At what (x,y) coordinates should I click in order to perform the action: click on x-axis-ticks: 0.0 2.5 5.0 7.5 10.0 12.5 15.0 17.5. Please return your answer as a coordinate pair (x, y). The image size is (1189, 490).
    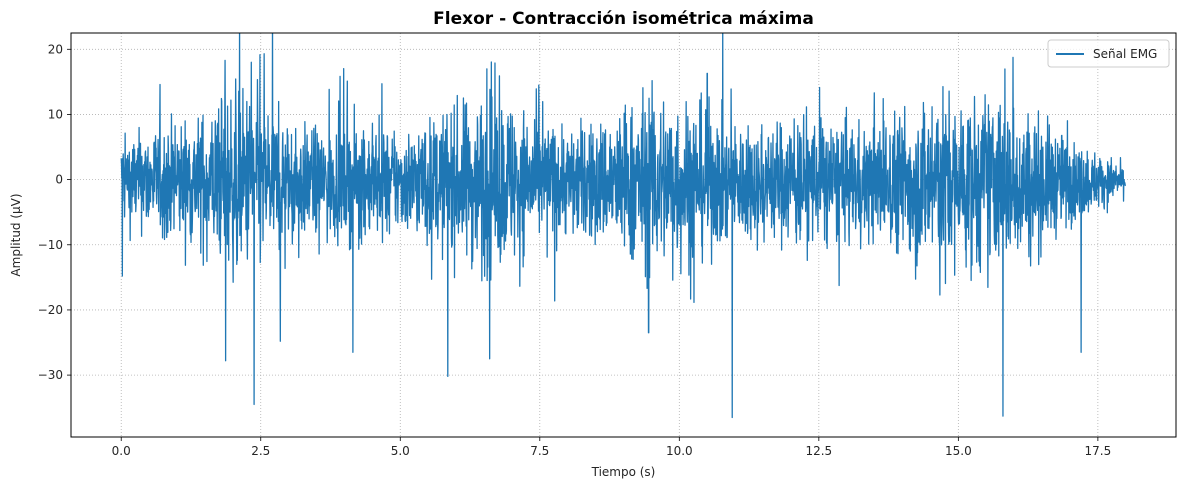
    Looking at the image, I should click on (612, 447).